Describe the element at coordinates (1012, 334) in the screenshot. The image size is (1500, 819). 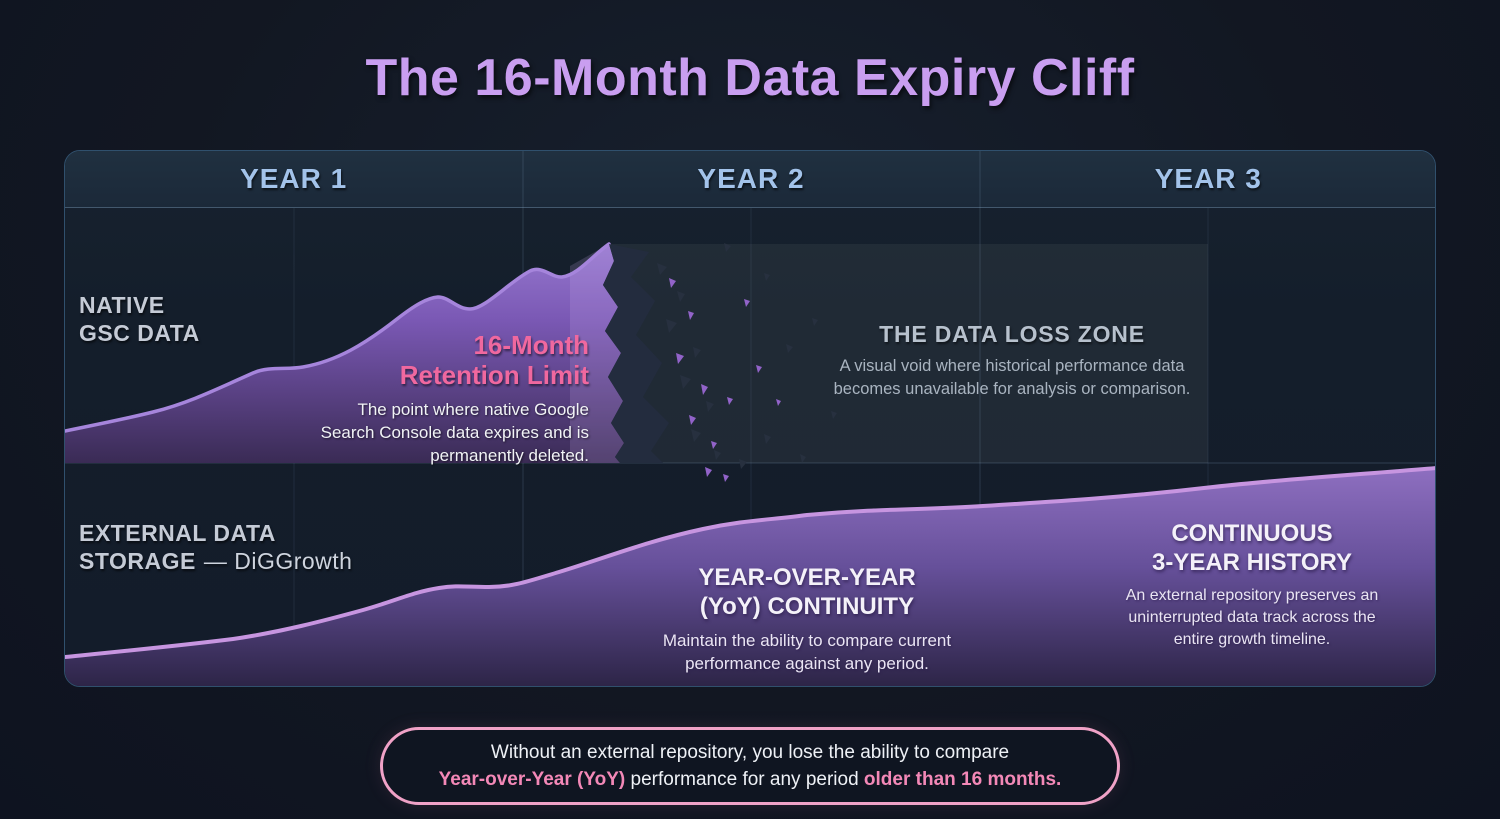
I see `loss-zone-heading: THE DATA LOSS ZONE` at that location.